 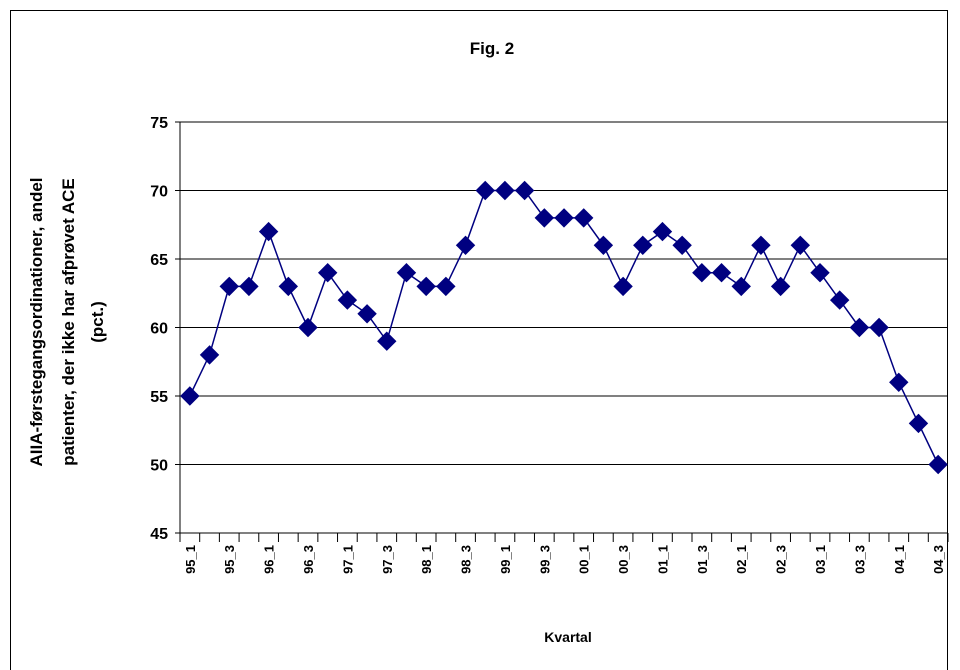 What do you see at coordinates (492, 48) in the screenshot?
I see `chart-title: Fig. 2` at bounding box center [492, 48].